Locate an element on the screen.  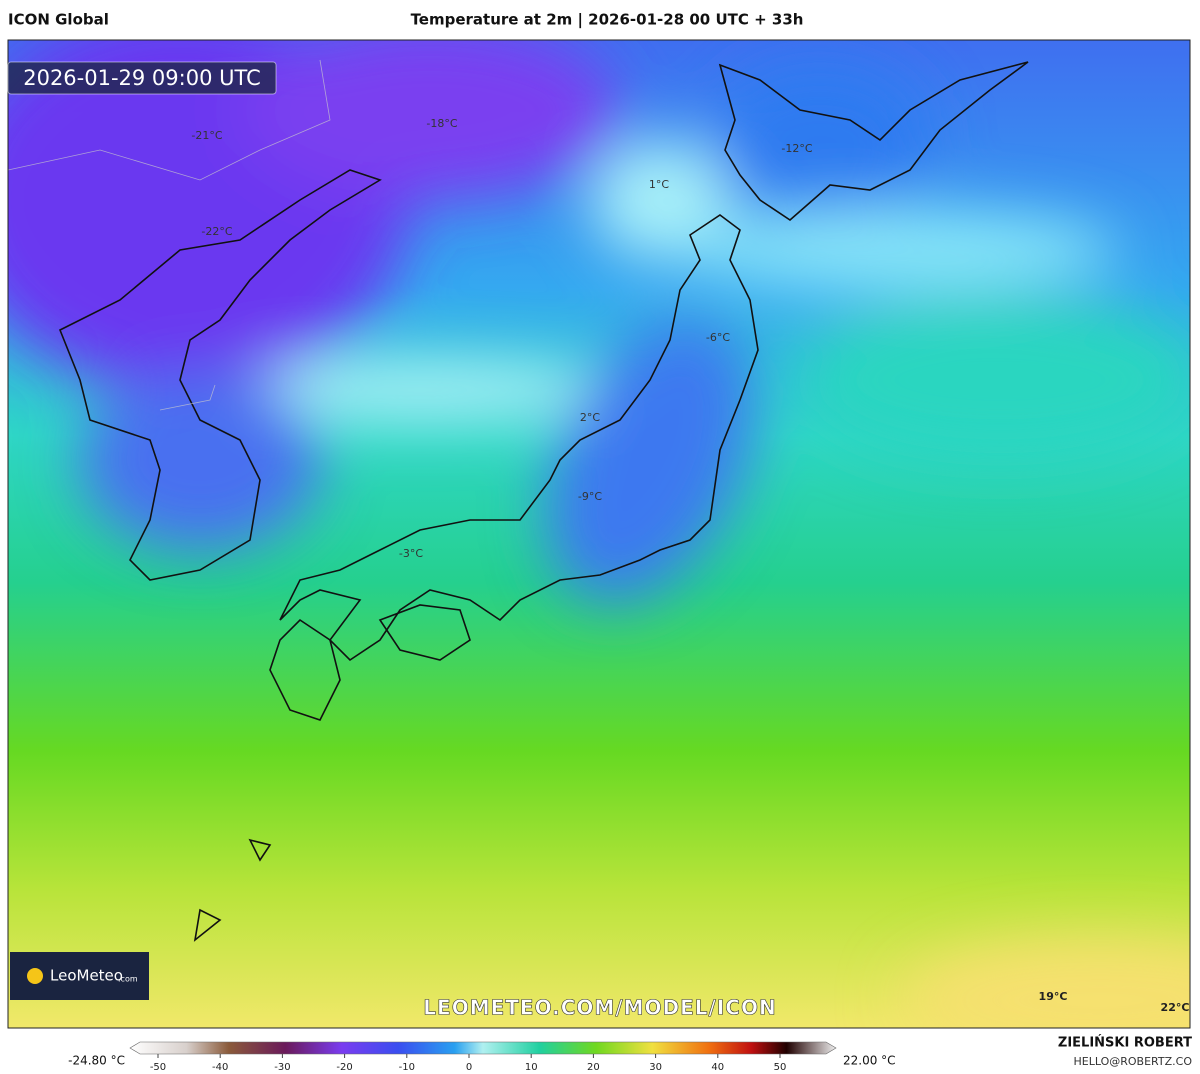
colorbar-tick-label: -20 is located at coordinates (344, 1067).